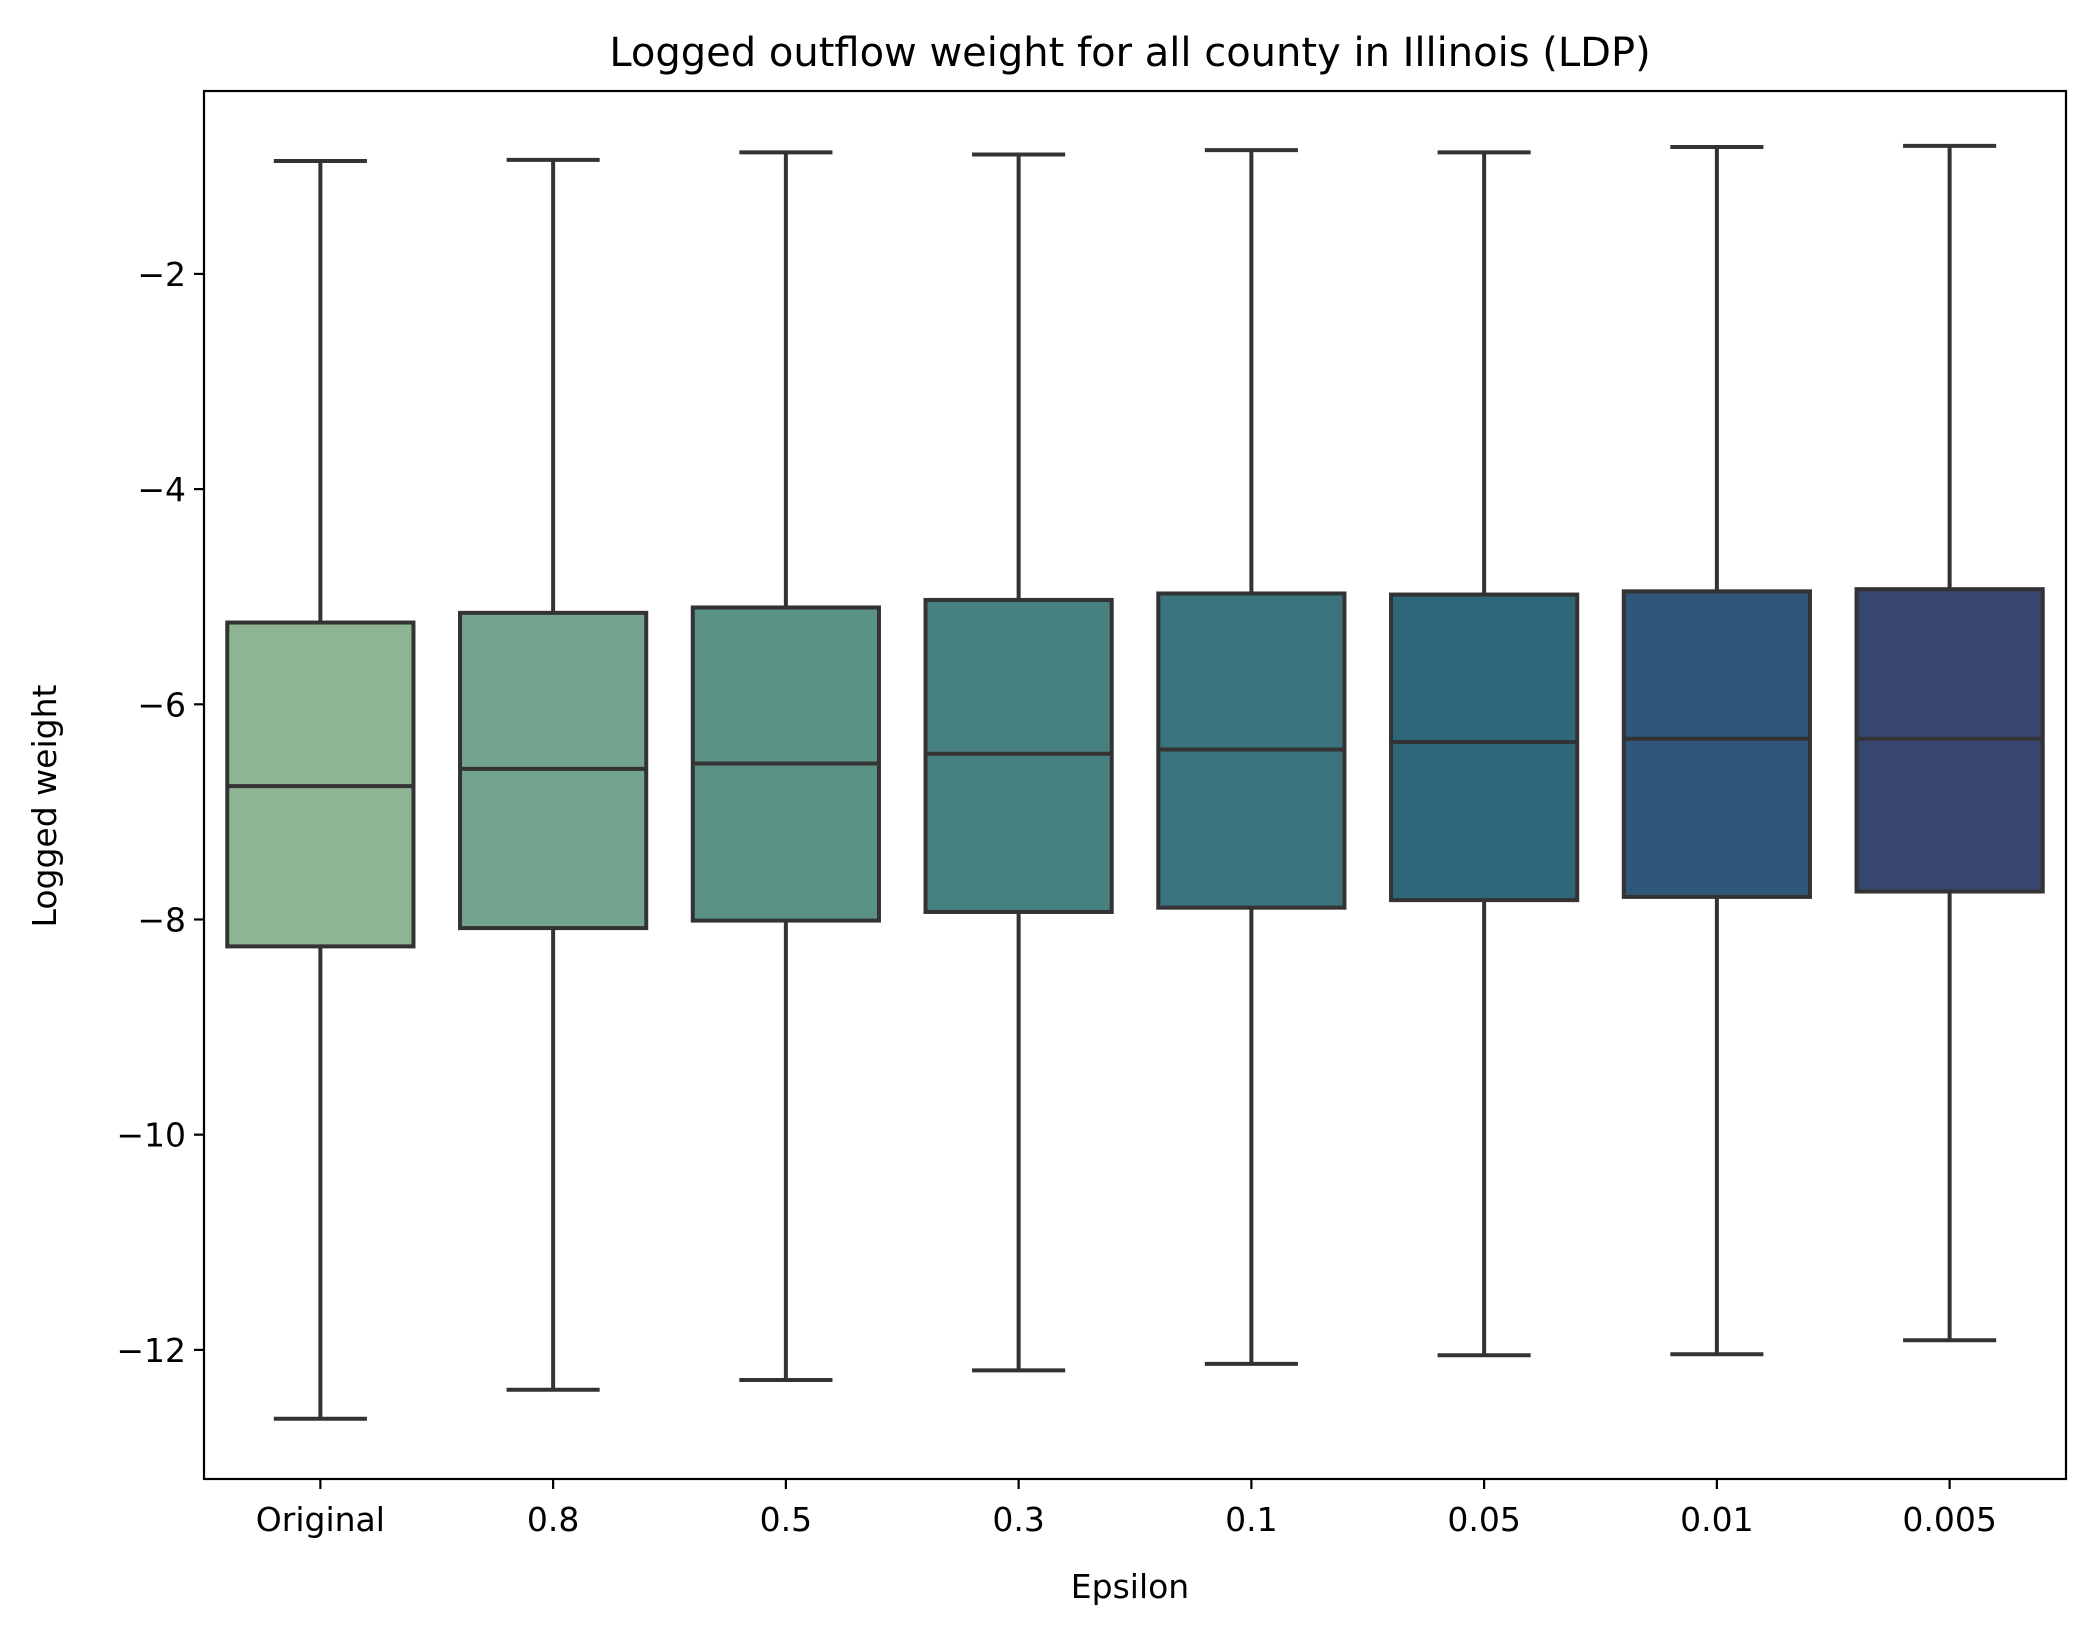 This screenshot has height=1638, width=2093. I want to click on x-tick-label: 0.01, so click(1716, 1519).